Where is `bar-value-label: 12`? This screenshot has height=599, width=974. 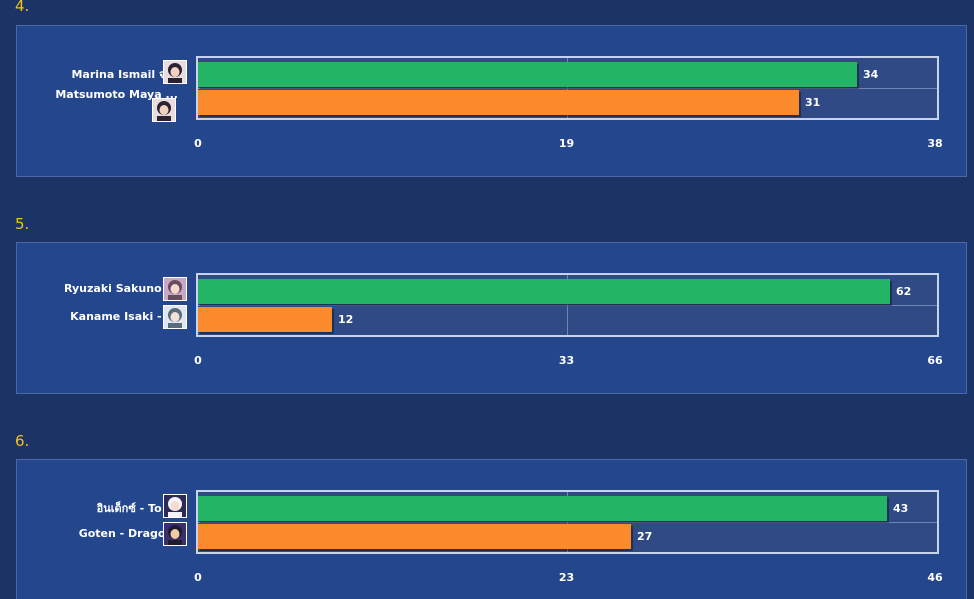 bar-value-label: 12 is located at coordinates (346, 319).